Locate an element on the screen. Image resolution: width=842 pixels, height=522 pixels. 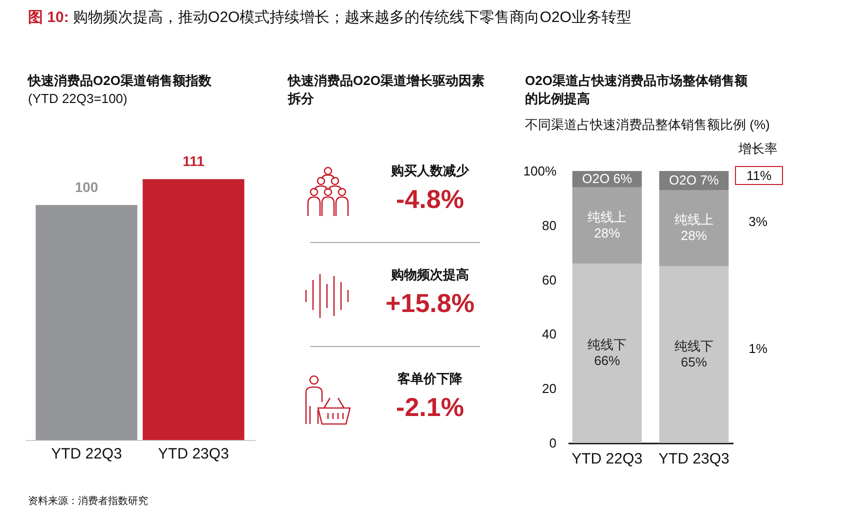
text: O2O 6% is located at coordinates (607, 178).